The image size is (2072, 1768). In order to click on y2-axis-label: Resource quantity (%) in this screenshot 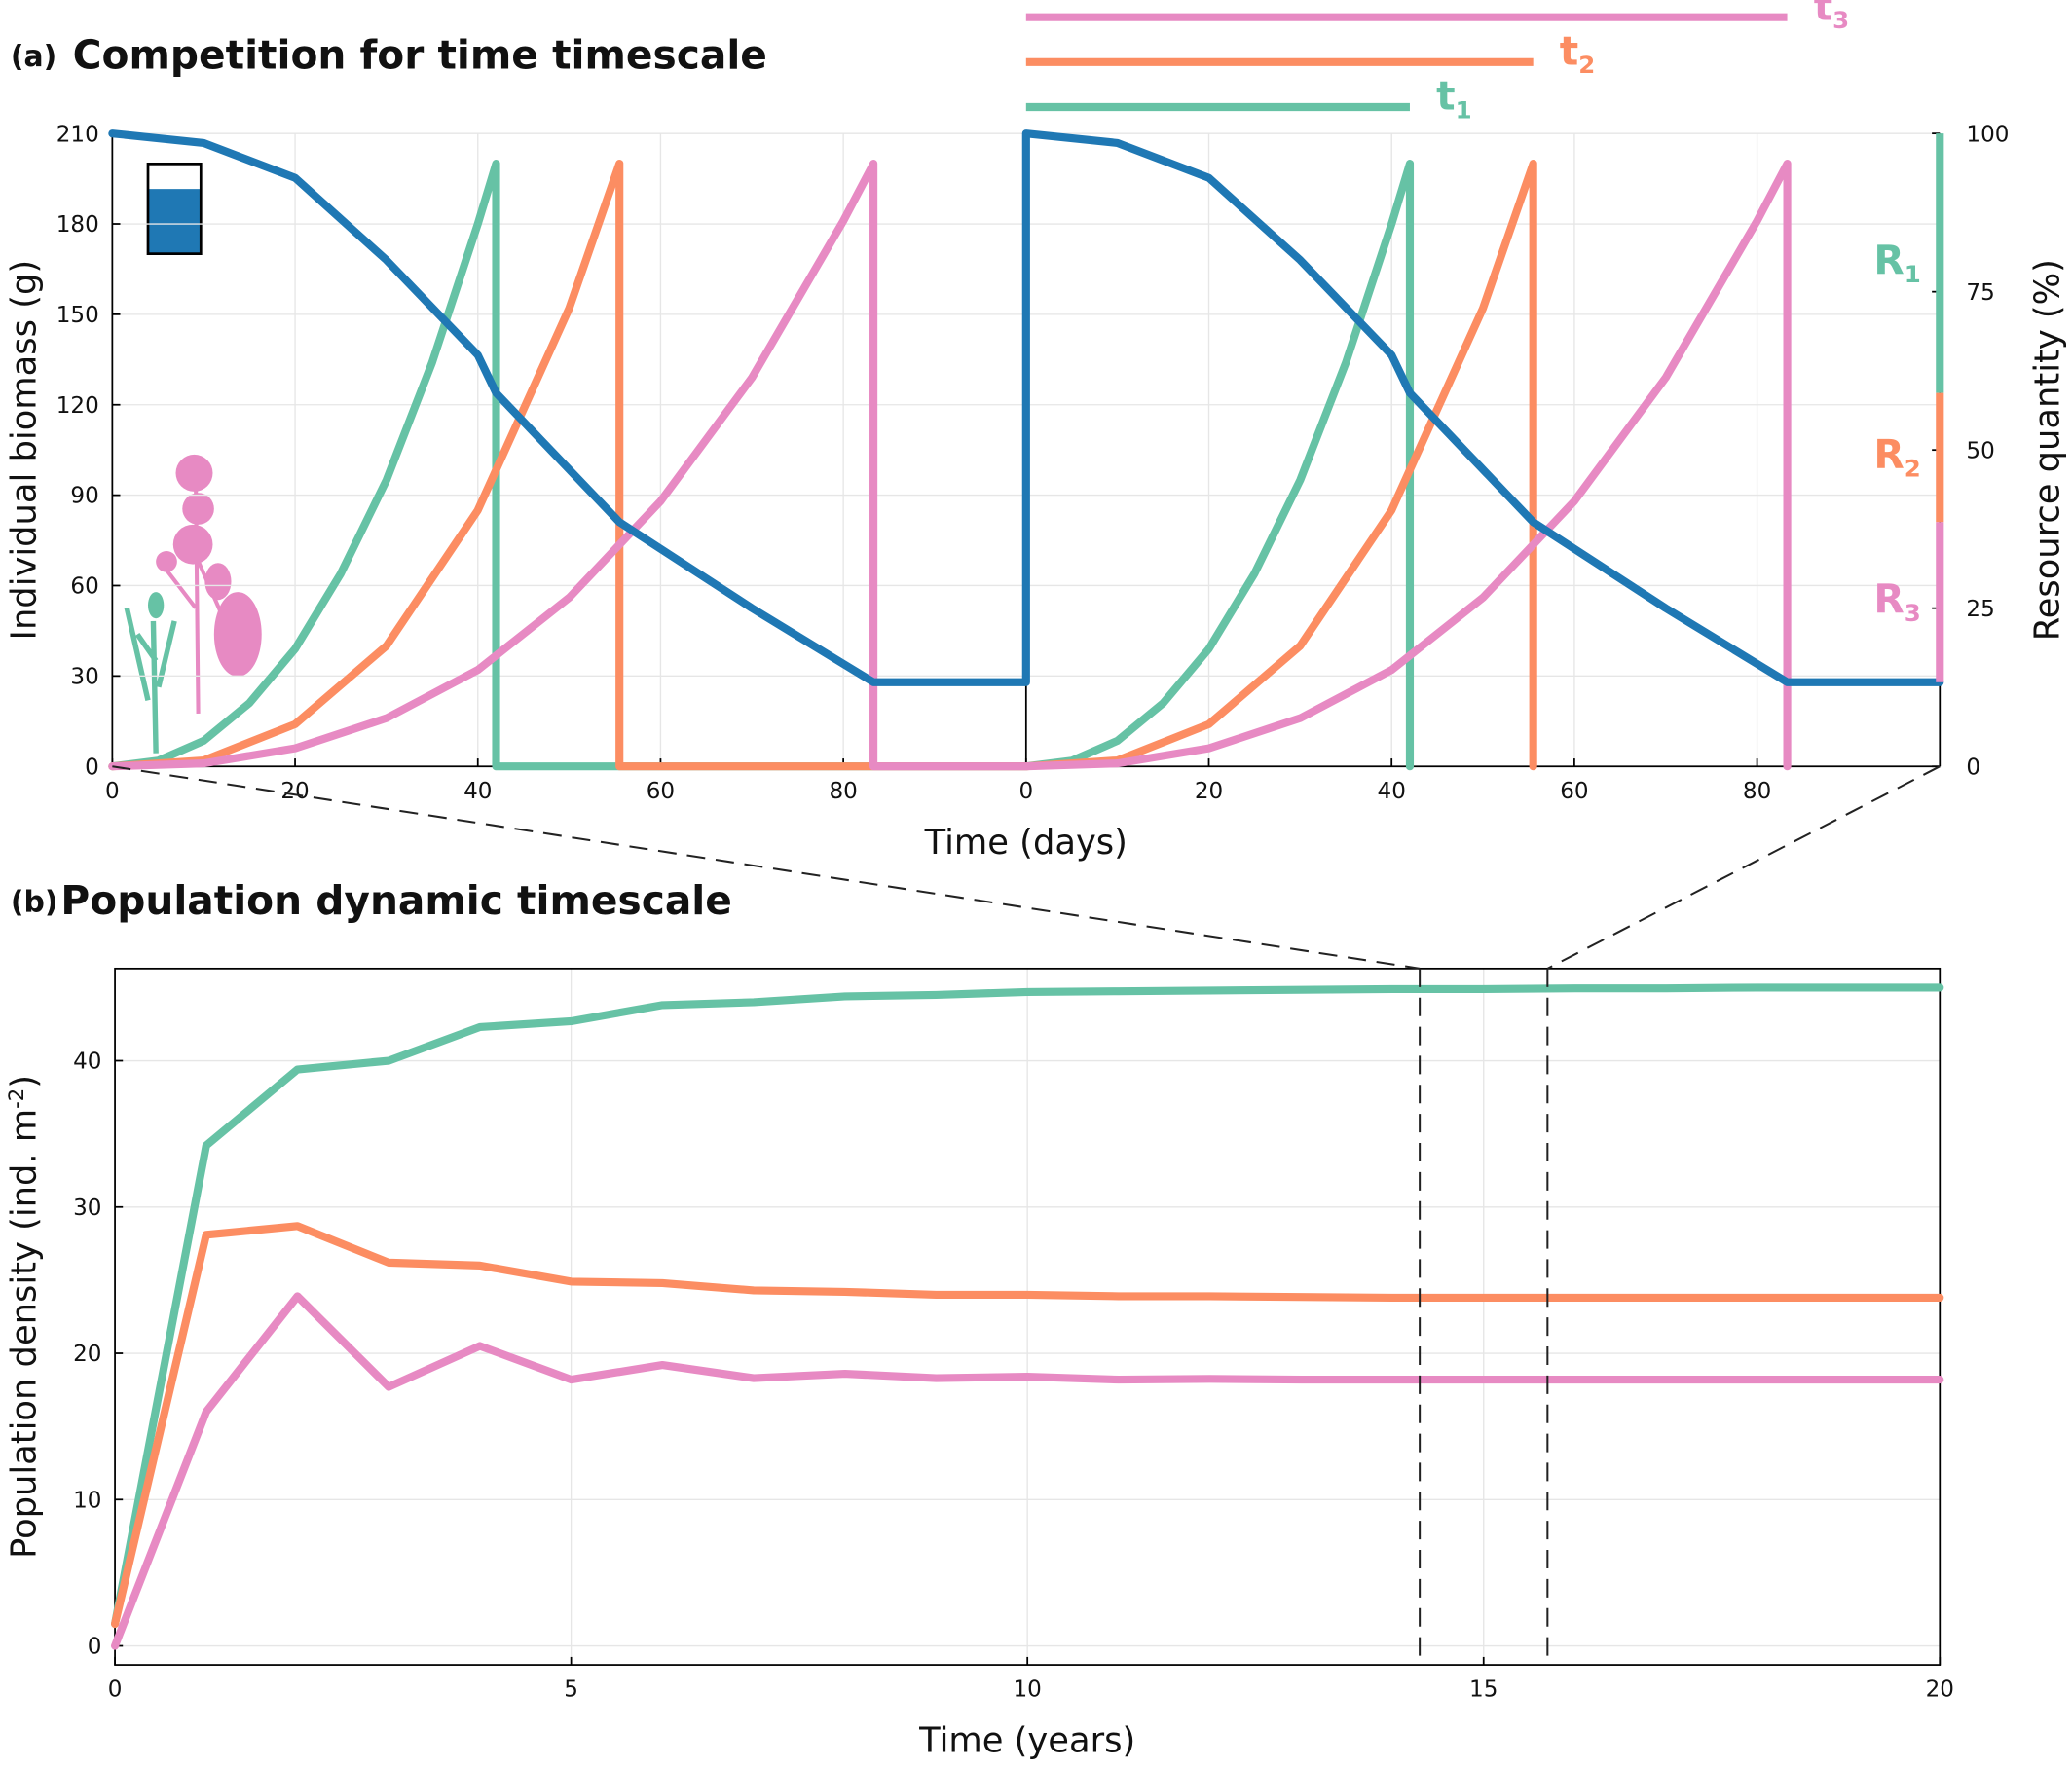, I will do `click(2047, 450)`.